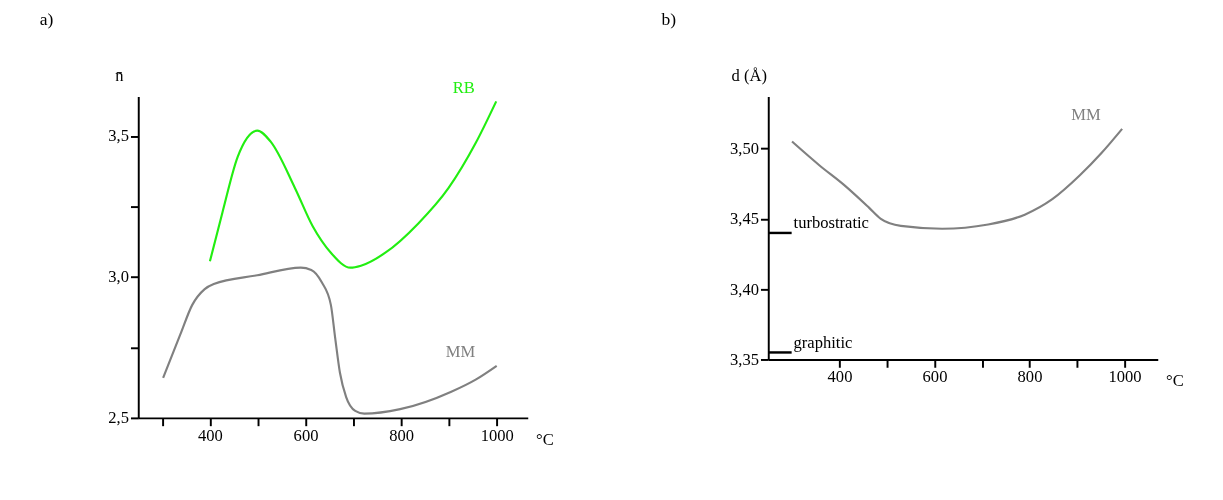 This screenshot has width=1223, height=500. What do you see at coordinates (745, 289) in the screenshot?
I see `y-tick-label: 3,40` at bounding box center [745, 289].